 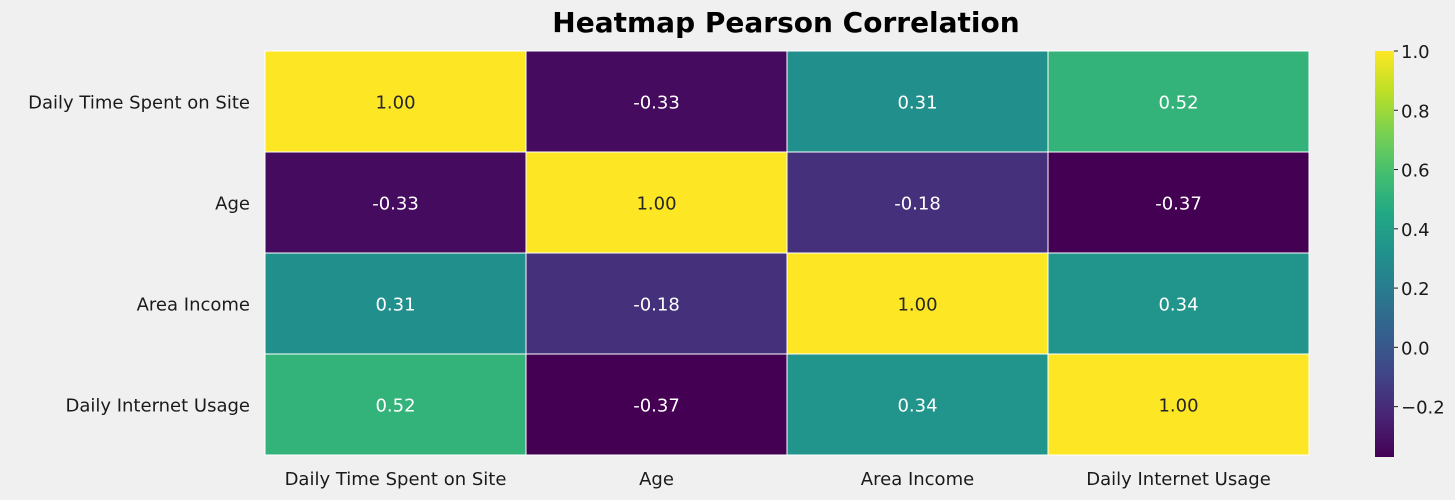 What do you see at coordinates (157, 406) in the screenshot?
I see `y-tick-label: Daily Internet Usage` at bounding box center [157, 406].